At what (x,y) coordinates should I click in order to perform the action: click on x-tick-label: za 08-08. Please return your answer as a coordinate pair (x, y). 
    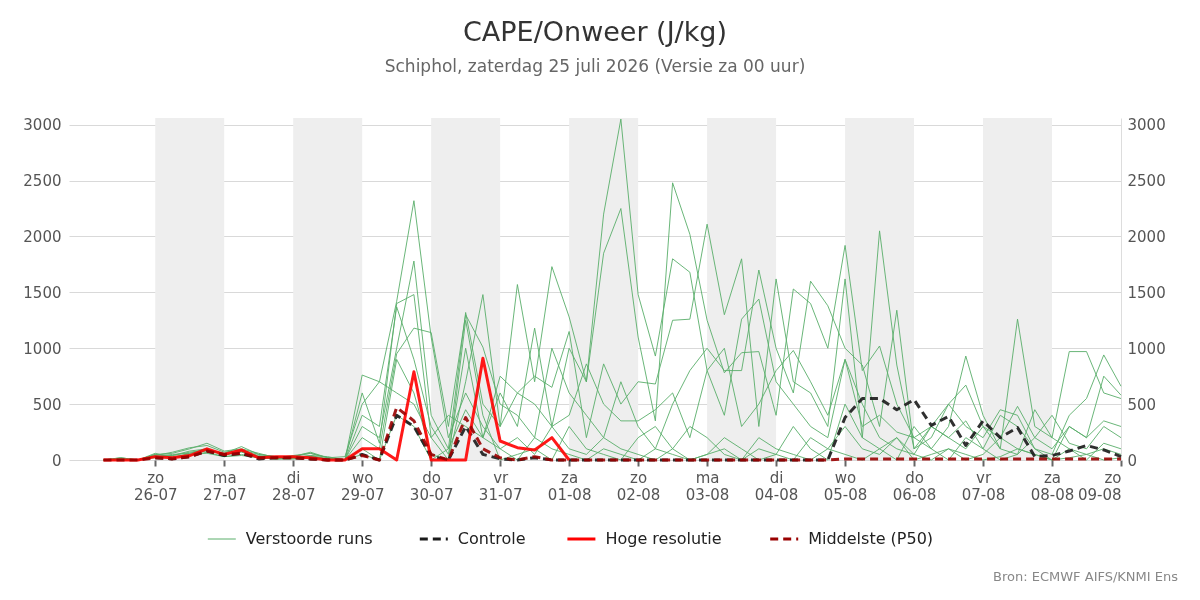
    Looking at the image, I should click on (1052, 486).